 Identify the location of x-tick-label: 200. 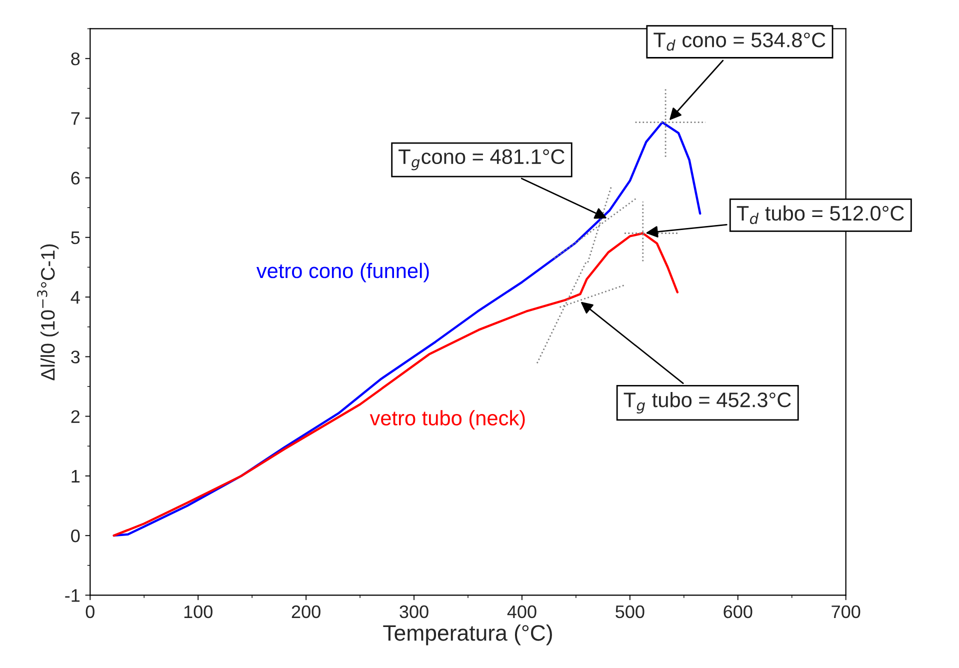
(306, 611).